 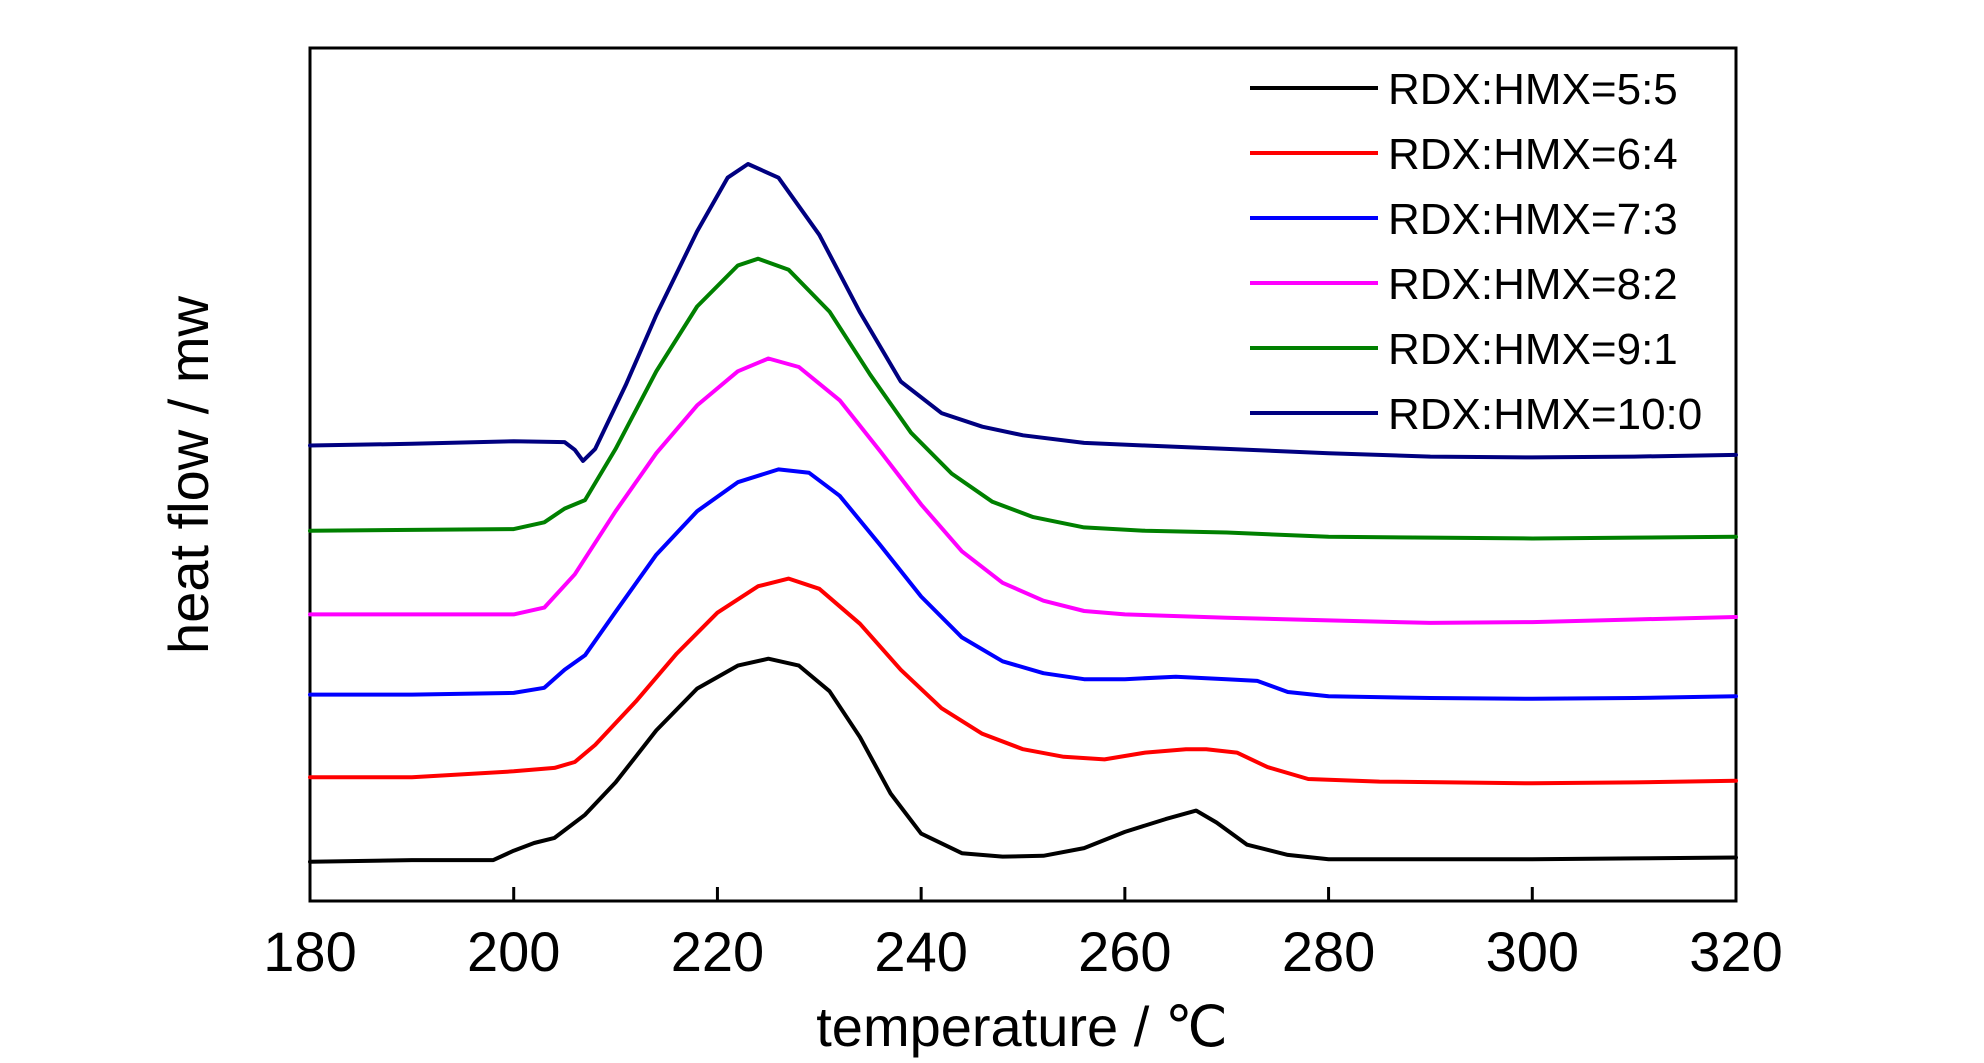 I want to click on x-tick-label: 260, so click(x=1124, y=951).